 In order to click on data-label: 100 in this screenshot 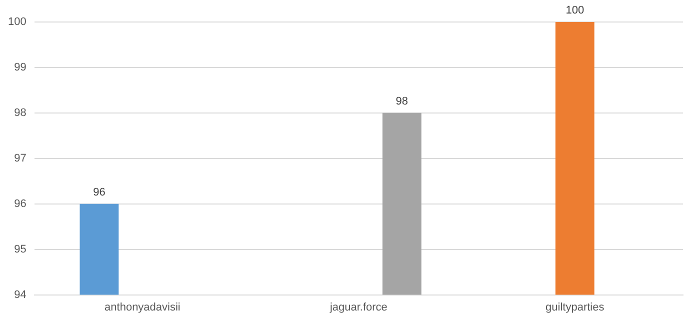, I will do `click(575, 10)`.